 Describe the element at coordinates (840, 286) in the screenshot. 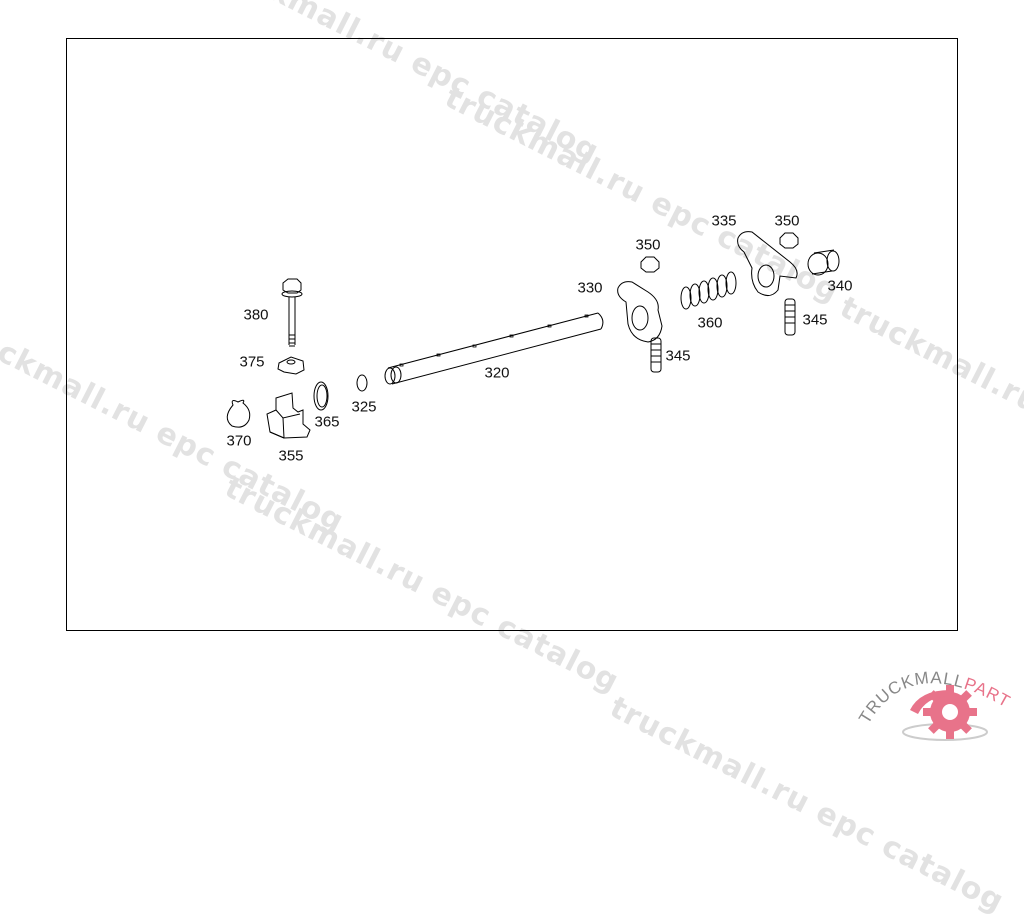

I see `part-label-340: 340` at that location.